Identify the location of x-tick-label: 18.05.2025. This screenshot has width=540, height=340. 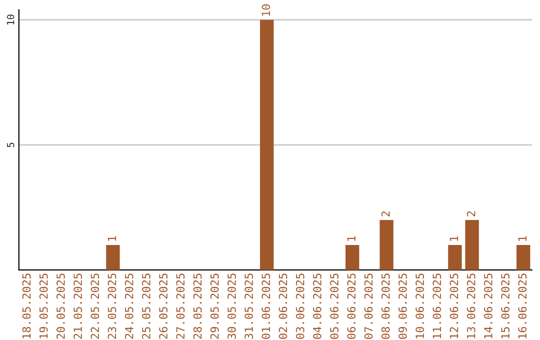
(26, 306).